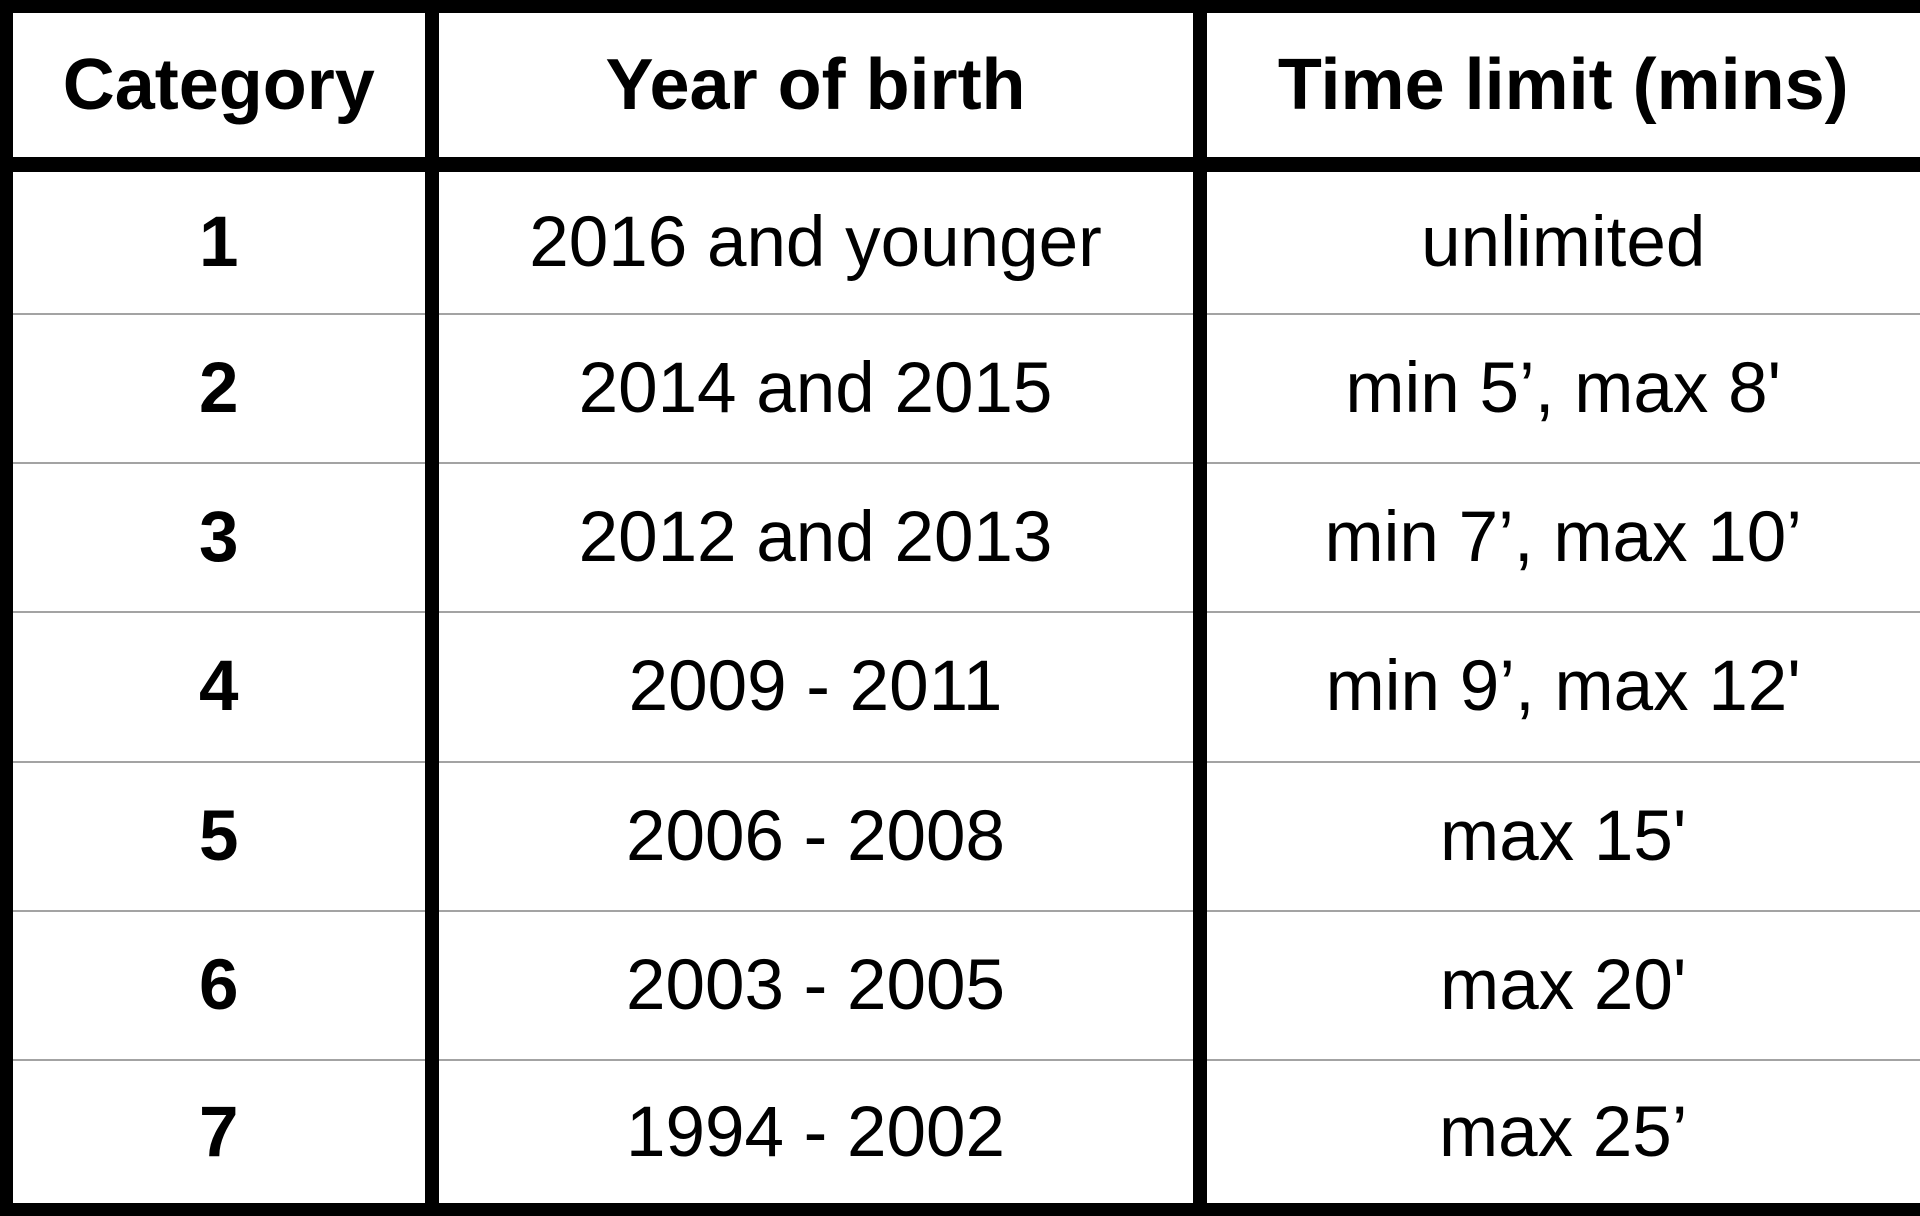  What do you see at coordinates (219, 835) in the screenshot?
I see `category-cell: 5` at bounding box center [219, 835].